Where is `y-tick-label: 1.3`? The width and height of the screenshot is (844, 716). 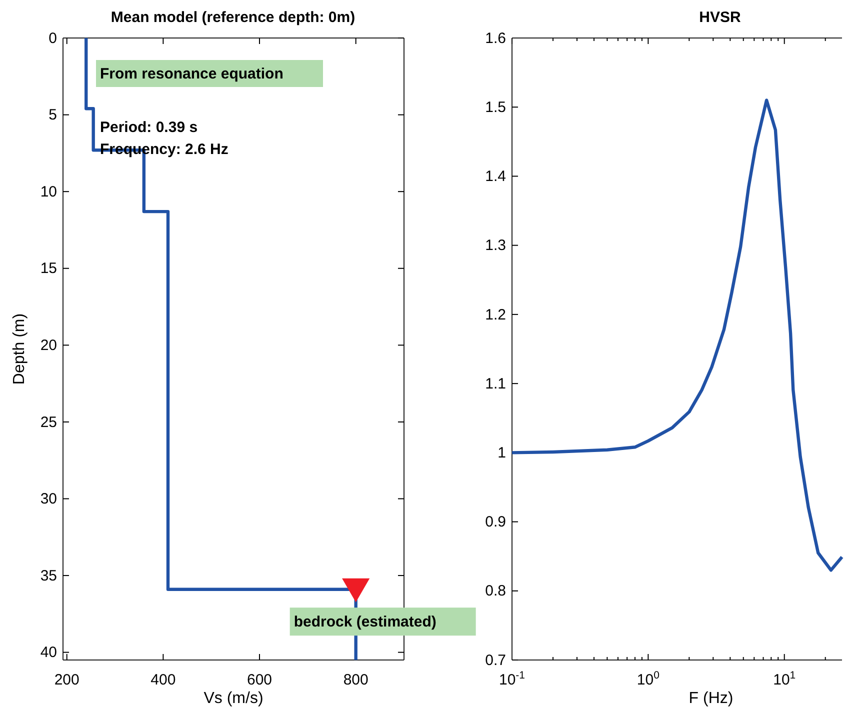
y-tick-label: 1.3 is located at coordinates (495, 245).